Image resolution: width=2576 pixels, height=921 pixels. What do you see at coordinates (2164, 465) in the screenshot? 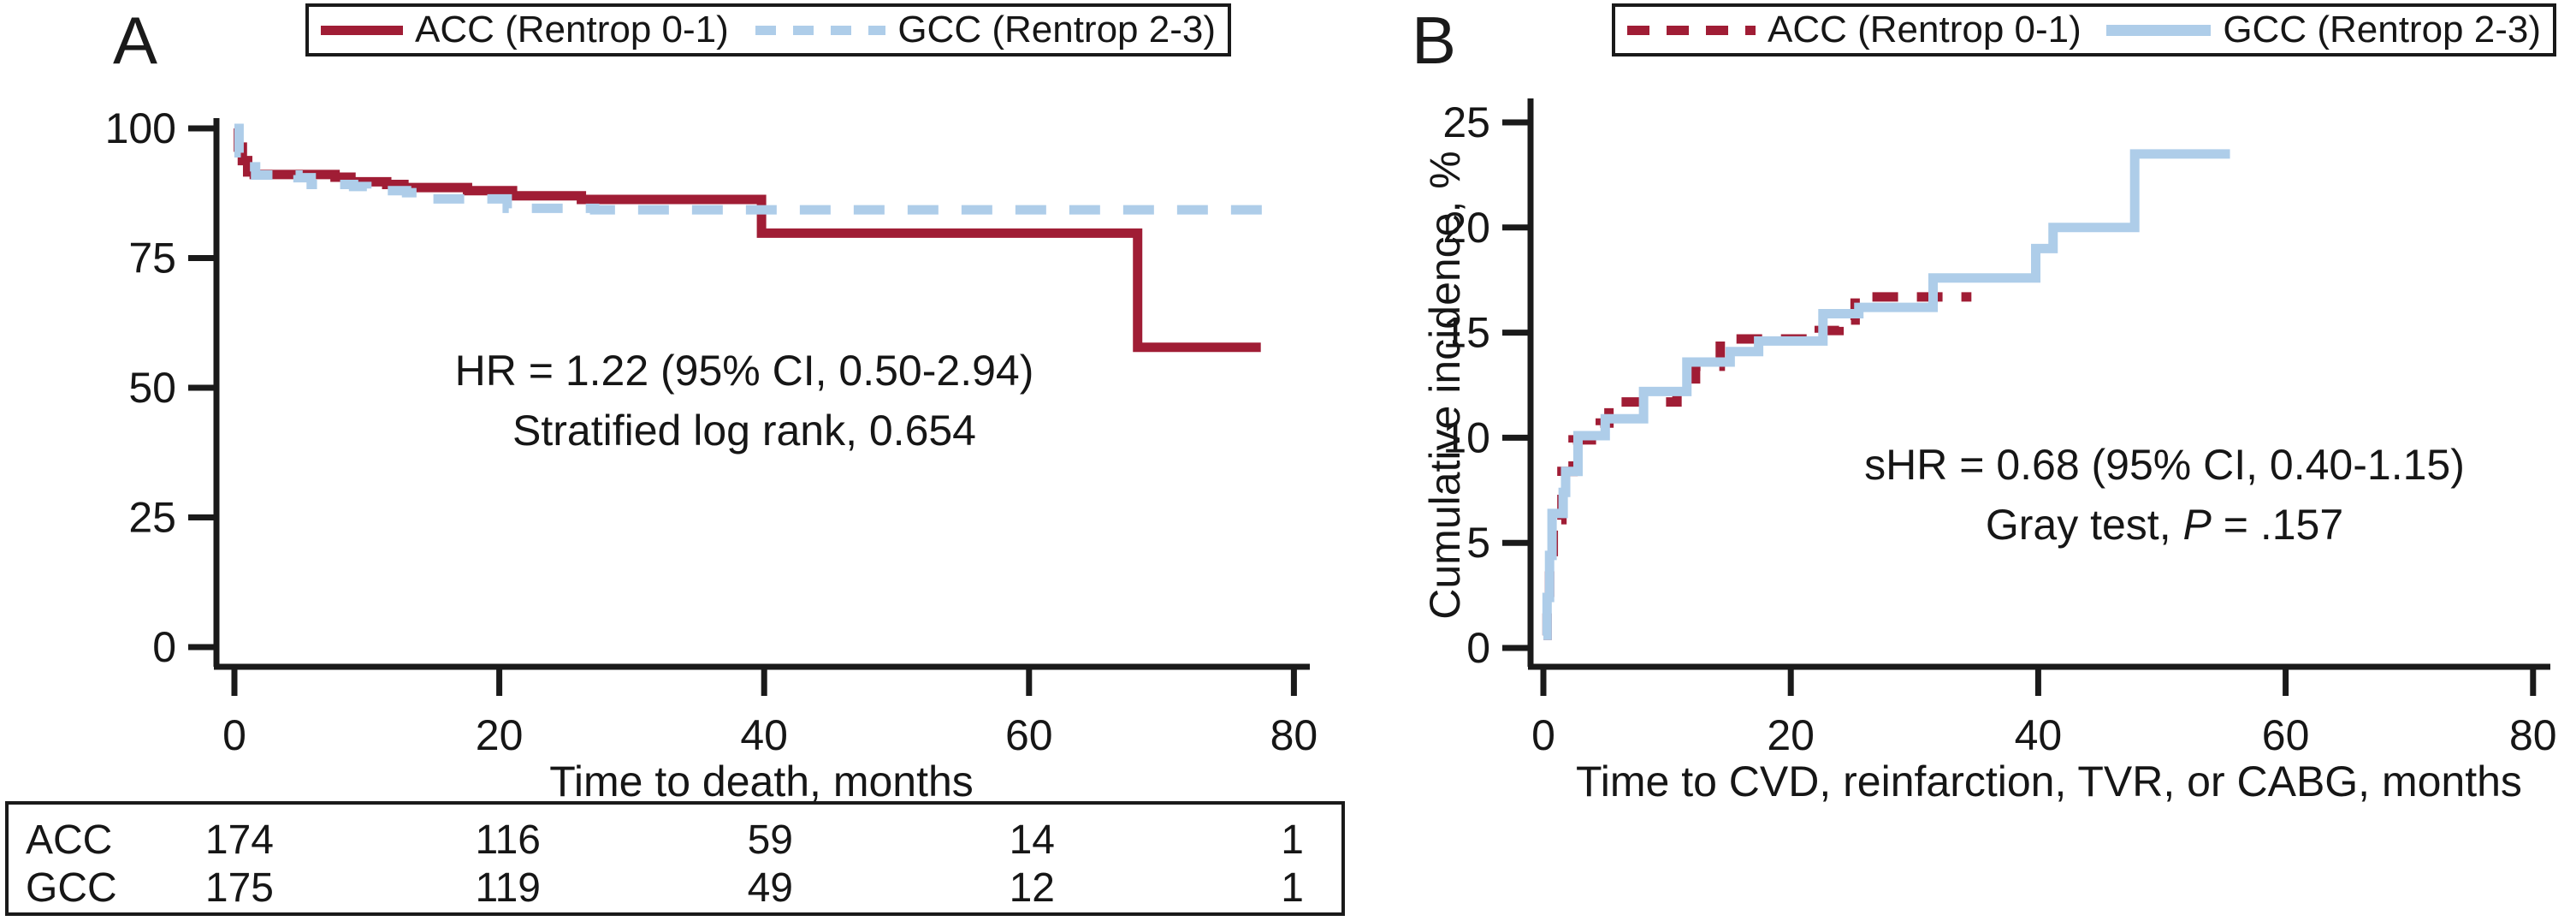
I see `shr-line: sHR = 0.68 (95% CI, 0.40-1.15)` at bounding box center [2164, 465].